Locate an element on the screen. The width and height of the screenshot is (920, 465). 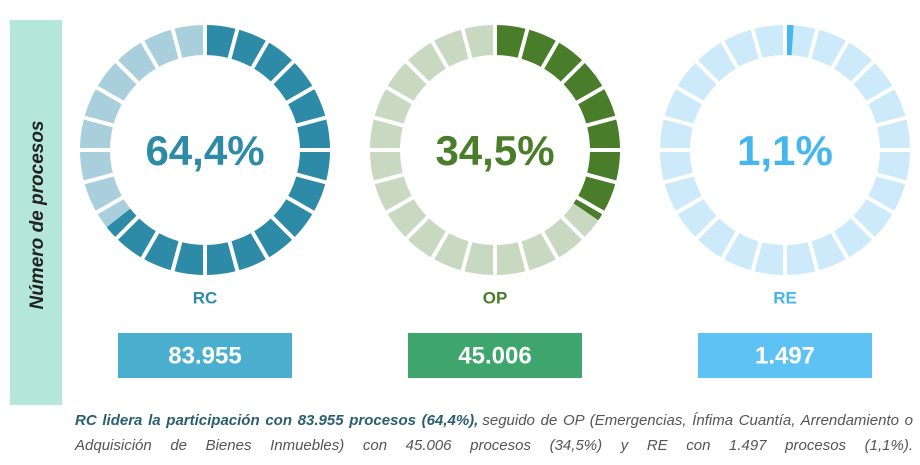
percent-label: 64,4% is located at coordinates (204, 150).